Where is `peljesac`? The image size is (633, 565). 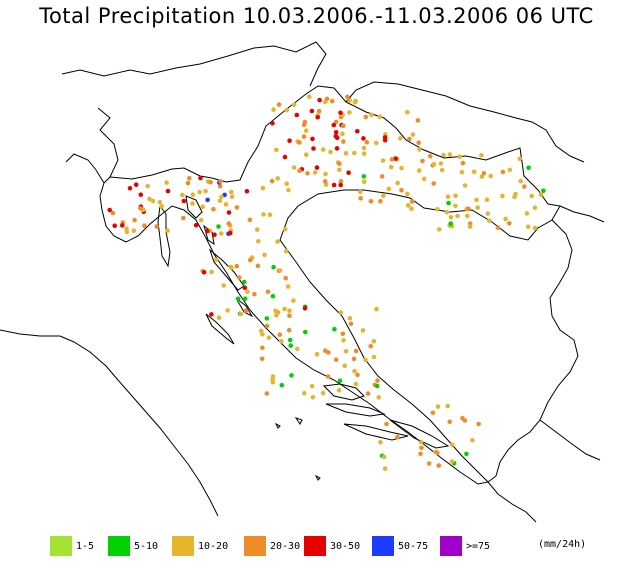
peljesac is located at coordinates (419, 434).